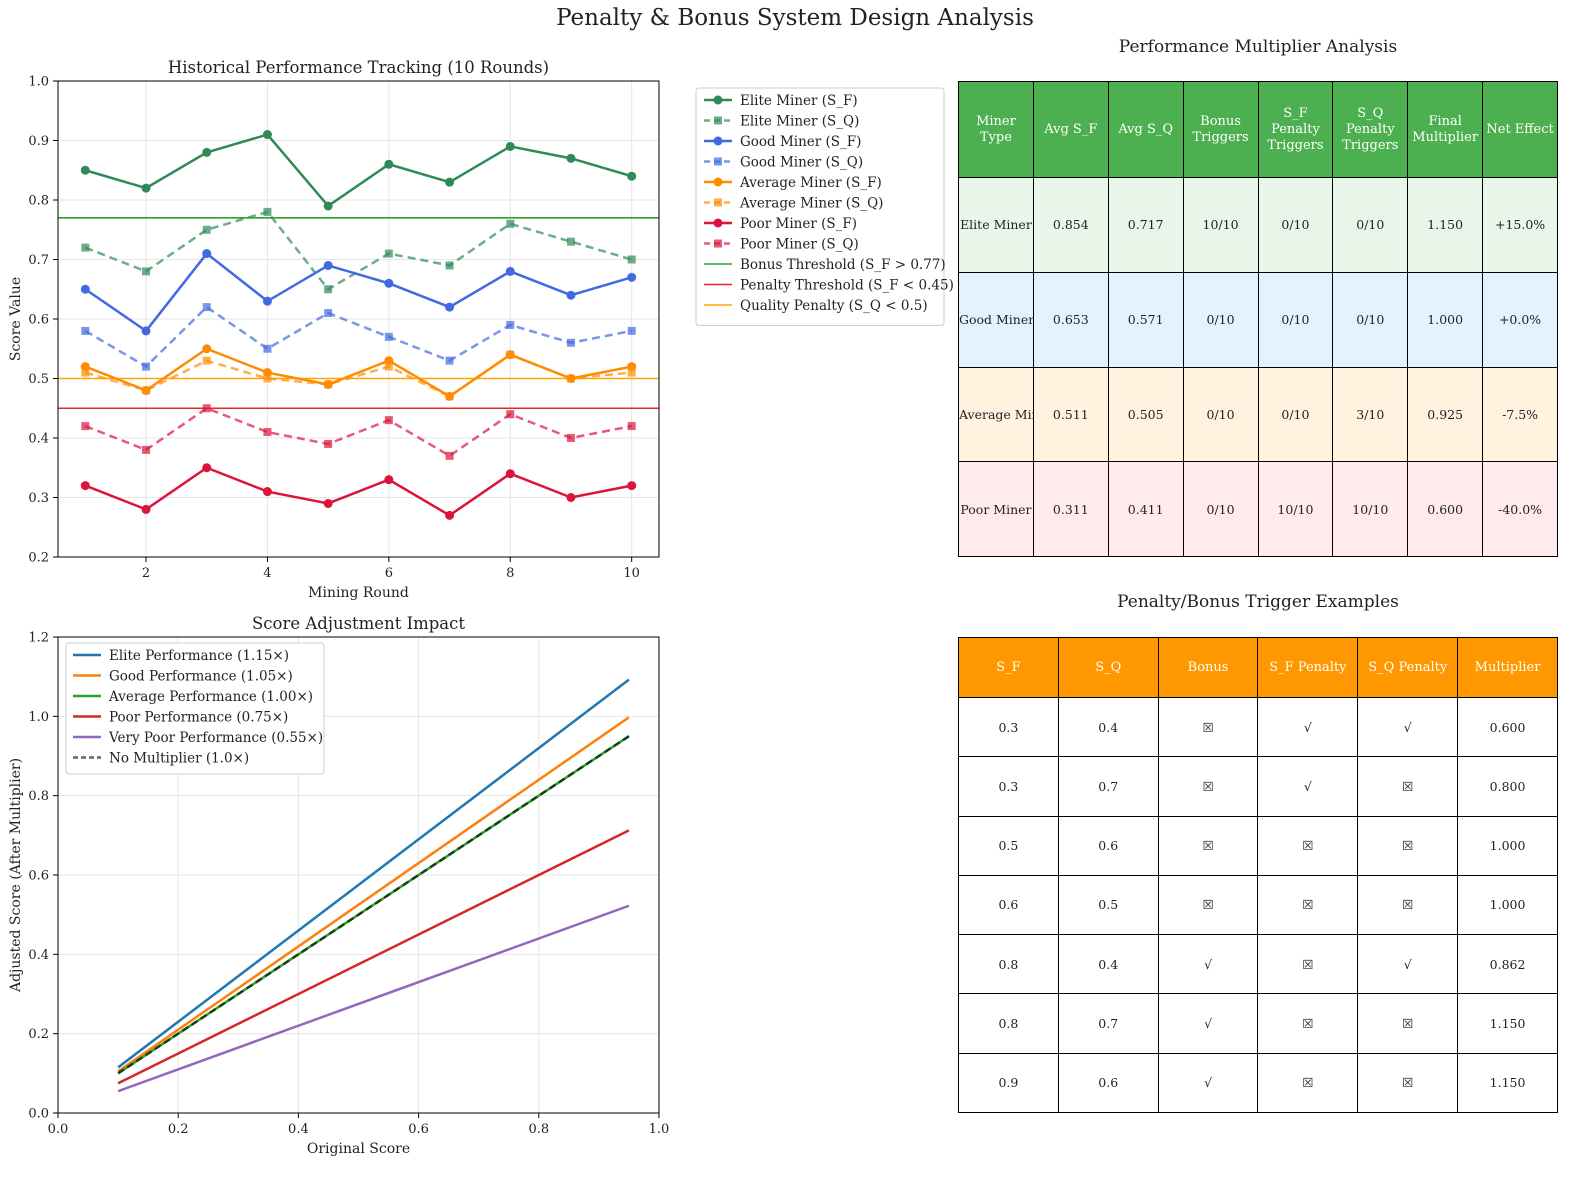 The width and height of the screenshot is (1590, 1181). I want to click on table-cell: 0.717, so click(1145, 225).